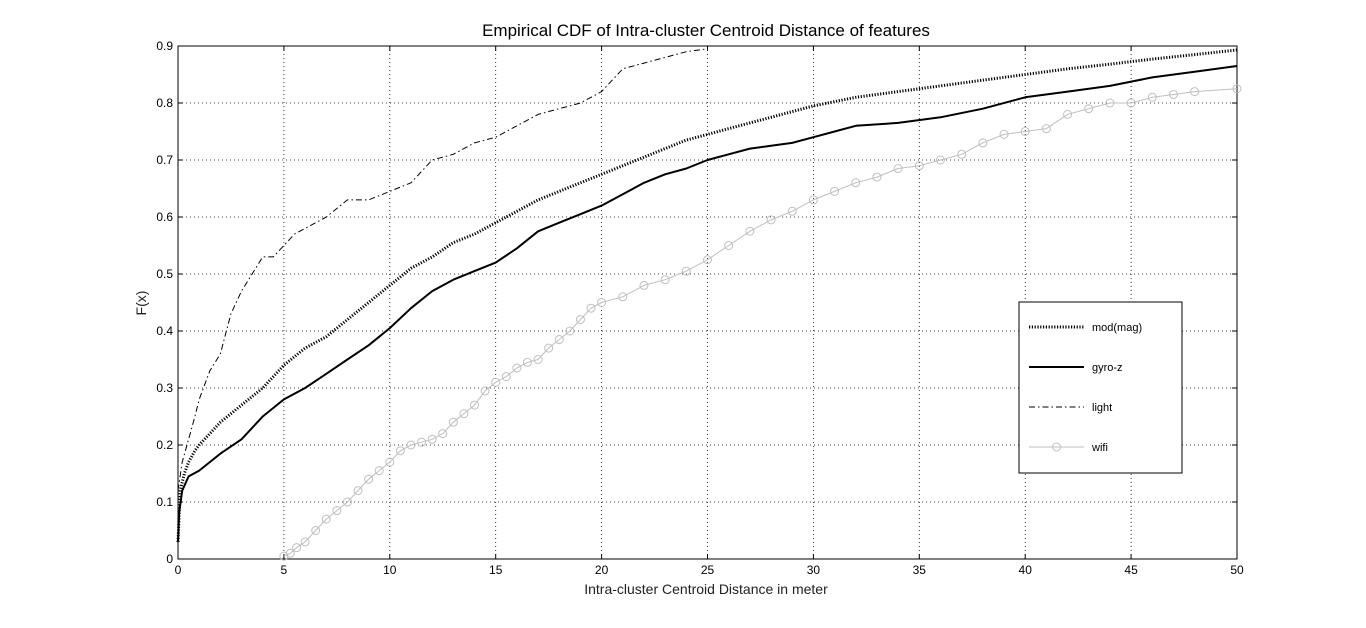 The image size is (1366, 628). Describe the element at coordinates (1099, 448) in the screenshot. I see `legend-label-wifi: wifi` at that location.